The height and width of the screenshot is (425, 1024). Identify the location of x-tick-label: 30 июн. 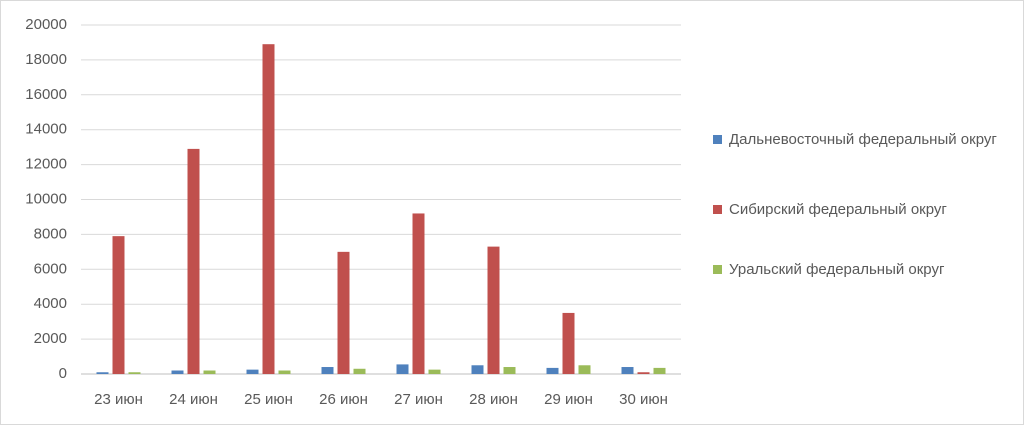
(643, 399).